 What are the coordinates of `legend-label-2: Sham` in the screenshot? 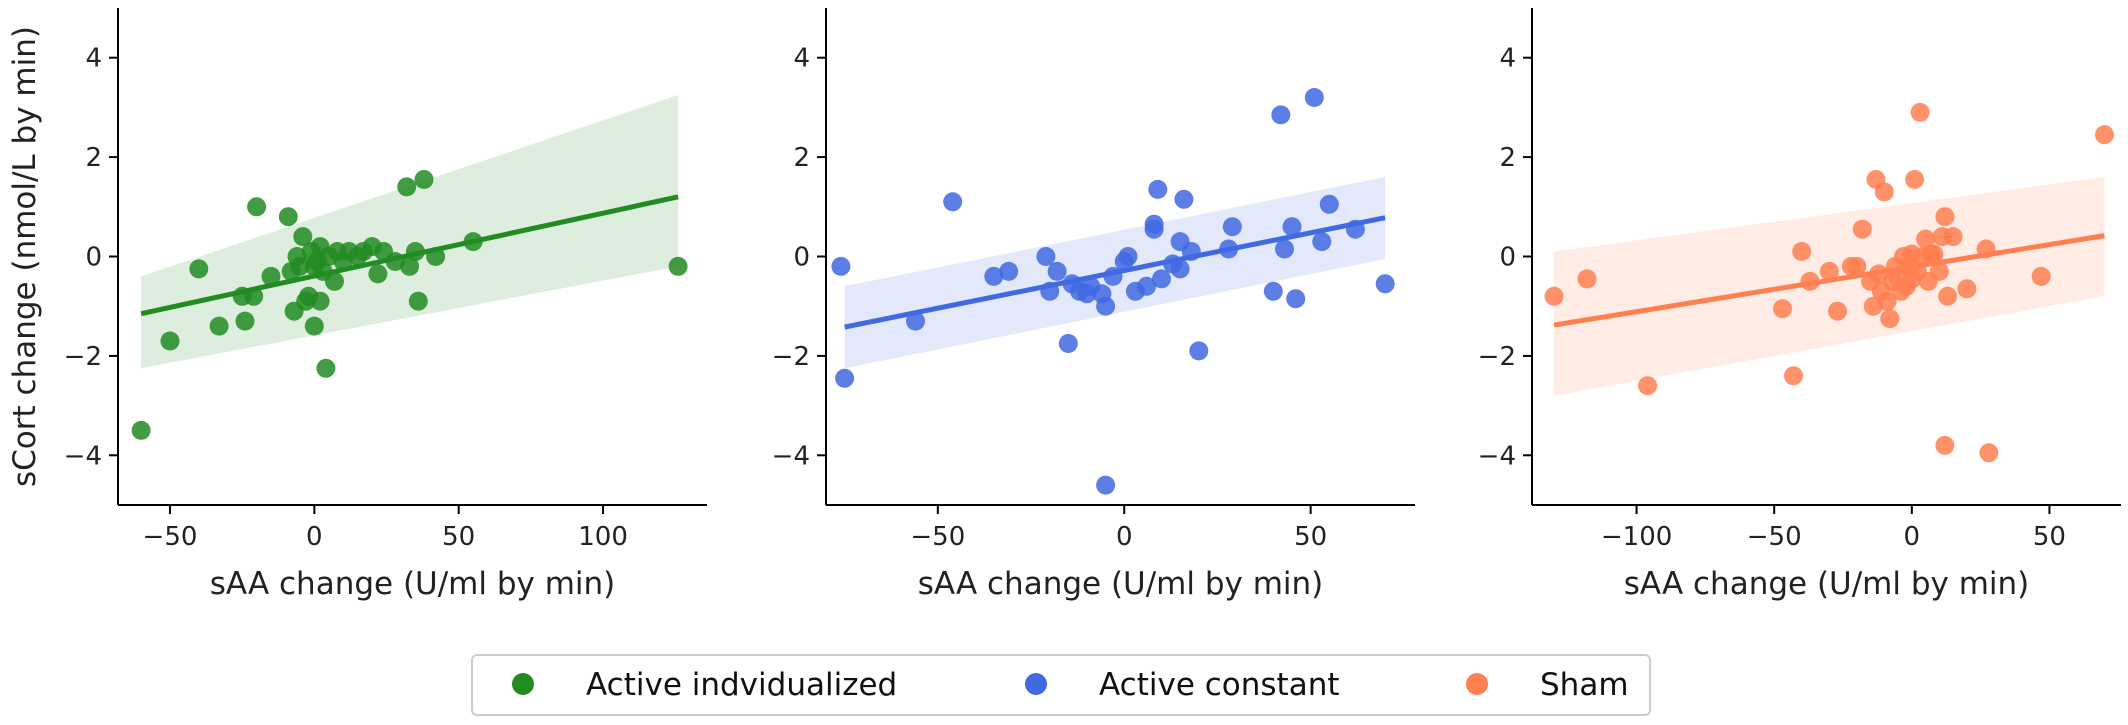 It's located at (1584, 685).